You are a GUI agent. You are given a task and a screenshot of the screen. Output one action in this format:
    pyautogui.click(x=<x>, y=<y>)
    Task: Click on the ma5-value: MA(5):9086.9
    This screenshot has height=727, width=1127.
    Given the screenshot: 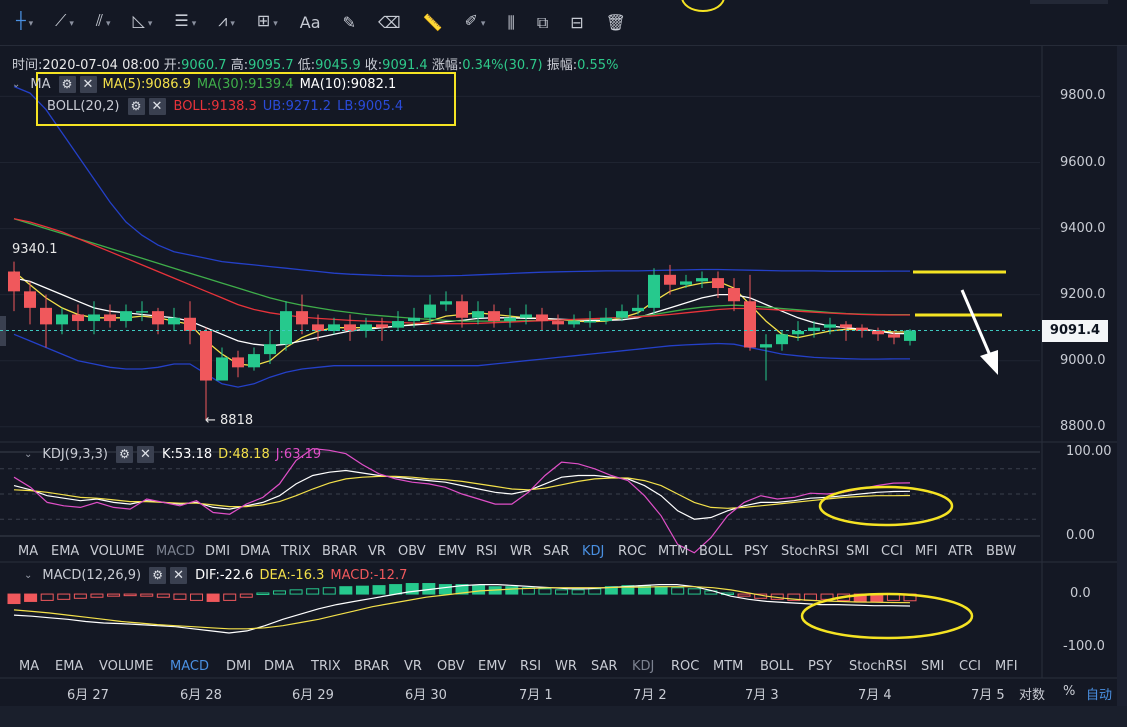 What is the action you would take?
    pyautogui.click(x=146, y=84)
    